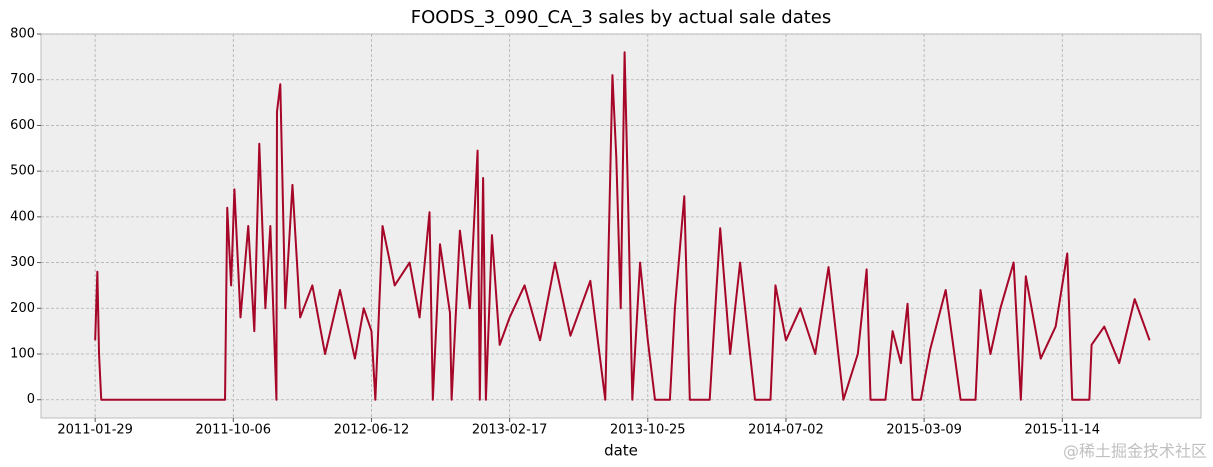 This screenshot has width=1213, height=467. Describe the element at coordinates (1063, 430) in the screenshot. I see `x-tick-label: 2015-11-14` at that location.